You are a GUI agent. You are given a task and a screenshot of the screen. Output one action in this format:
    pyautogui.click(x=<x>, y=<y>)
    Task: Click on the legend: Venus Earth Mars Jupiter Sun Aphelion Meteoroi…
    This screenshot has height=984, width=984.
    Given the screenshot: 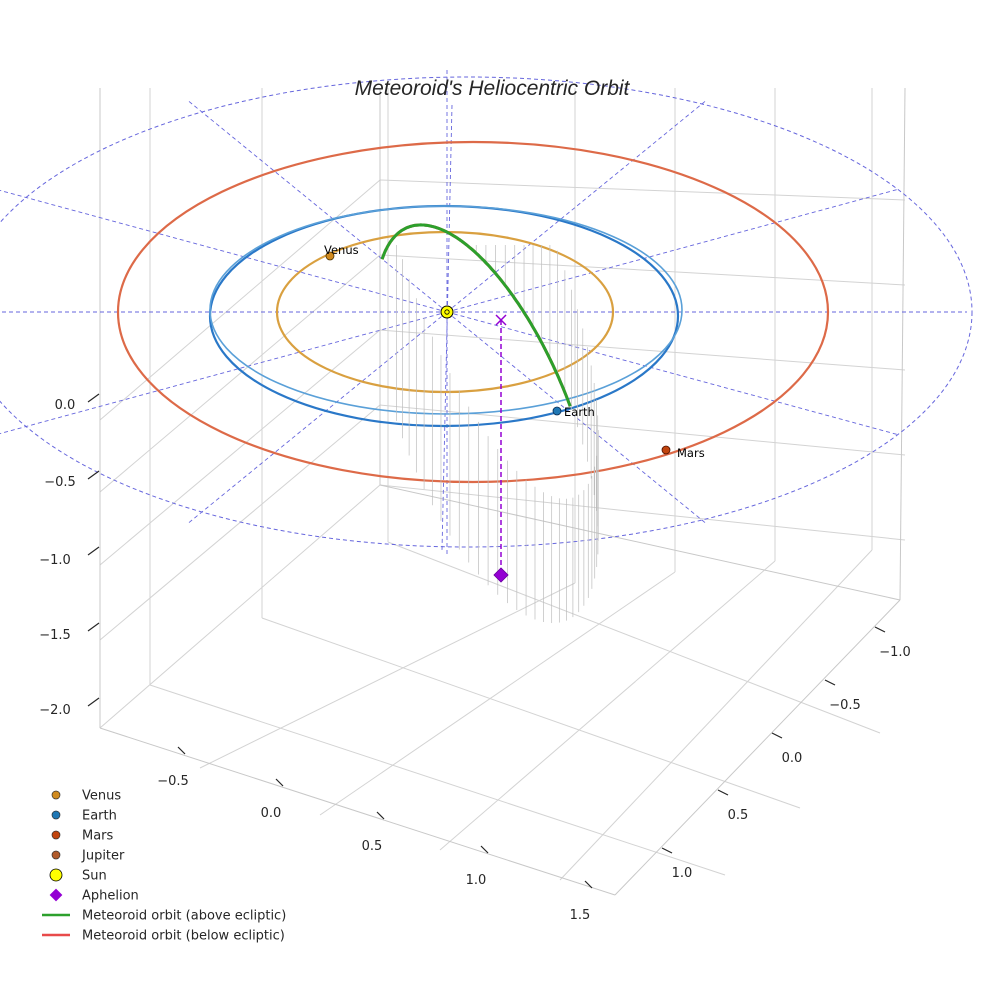 What is the action you would take?
    pyautogui.click(x=164, y=866)
    